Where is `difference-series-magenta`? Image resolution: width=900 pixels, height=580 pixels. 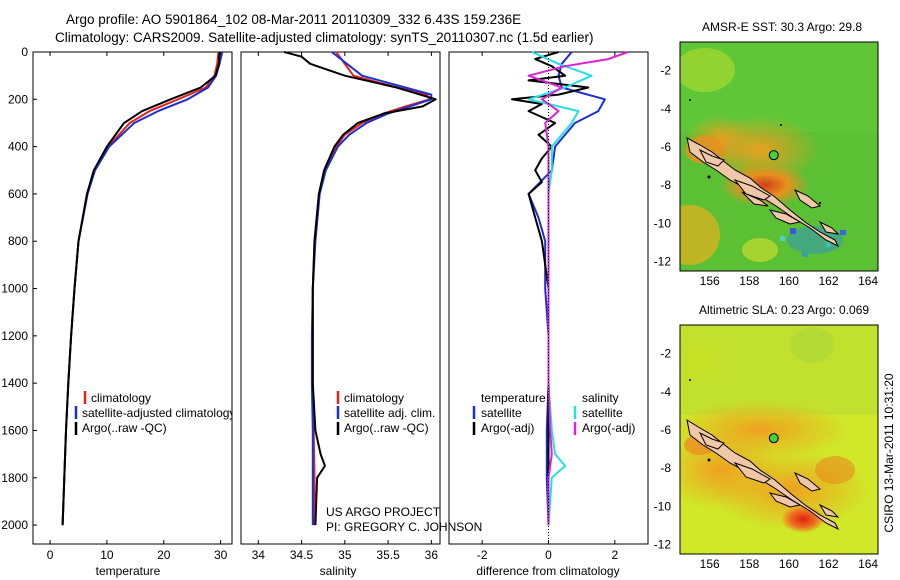 difference-series-magenta is located at coordinates (578, 288).